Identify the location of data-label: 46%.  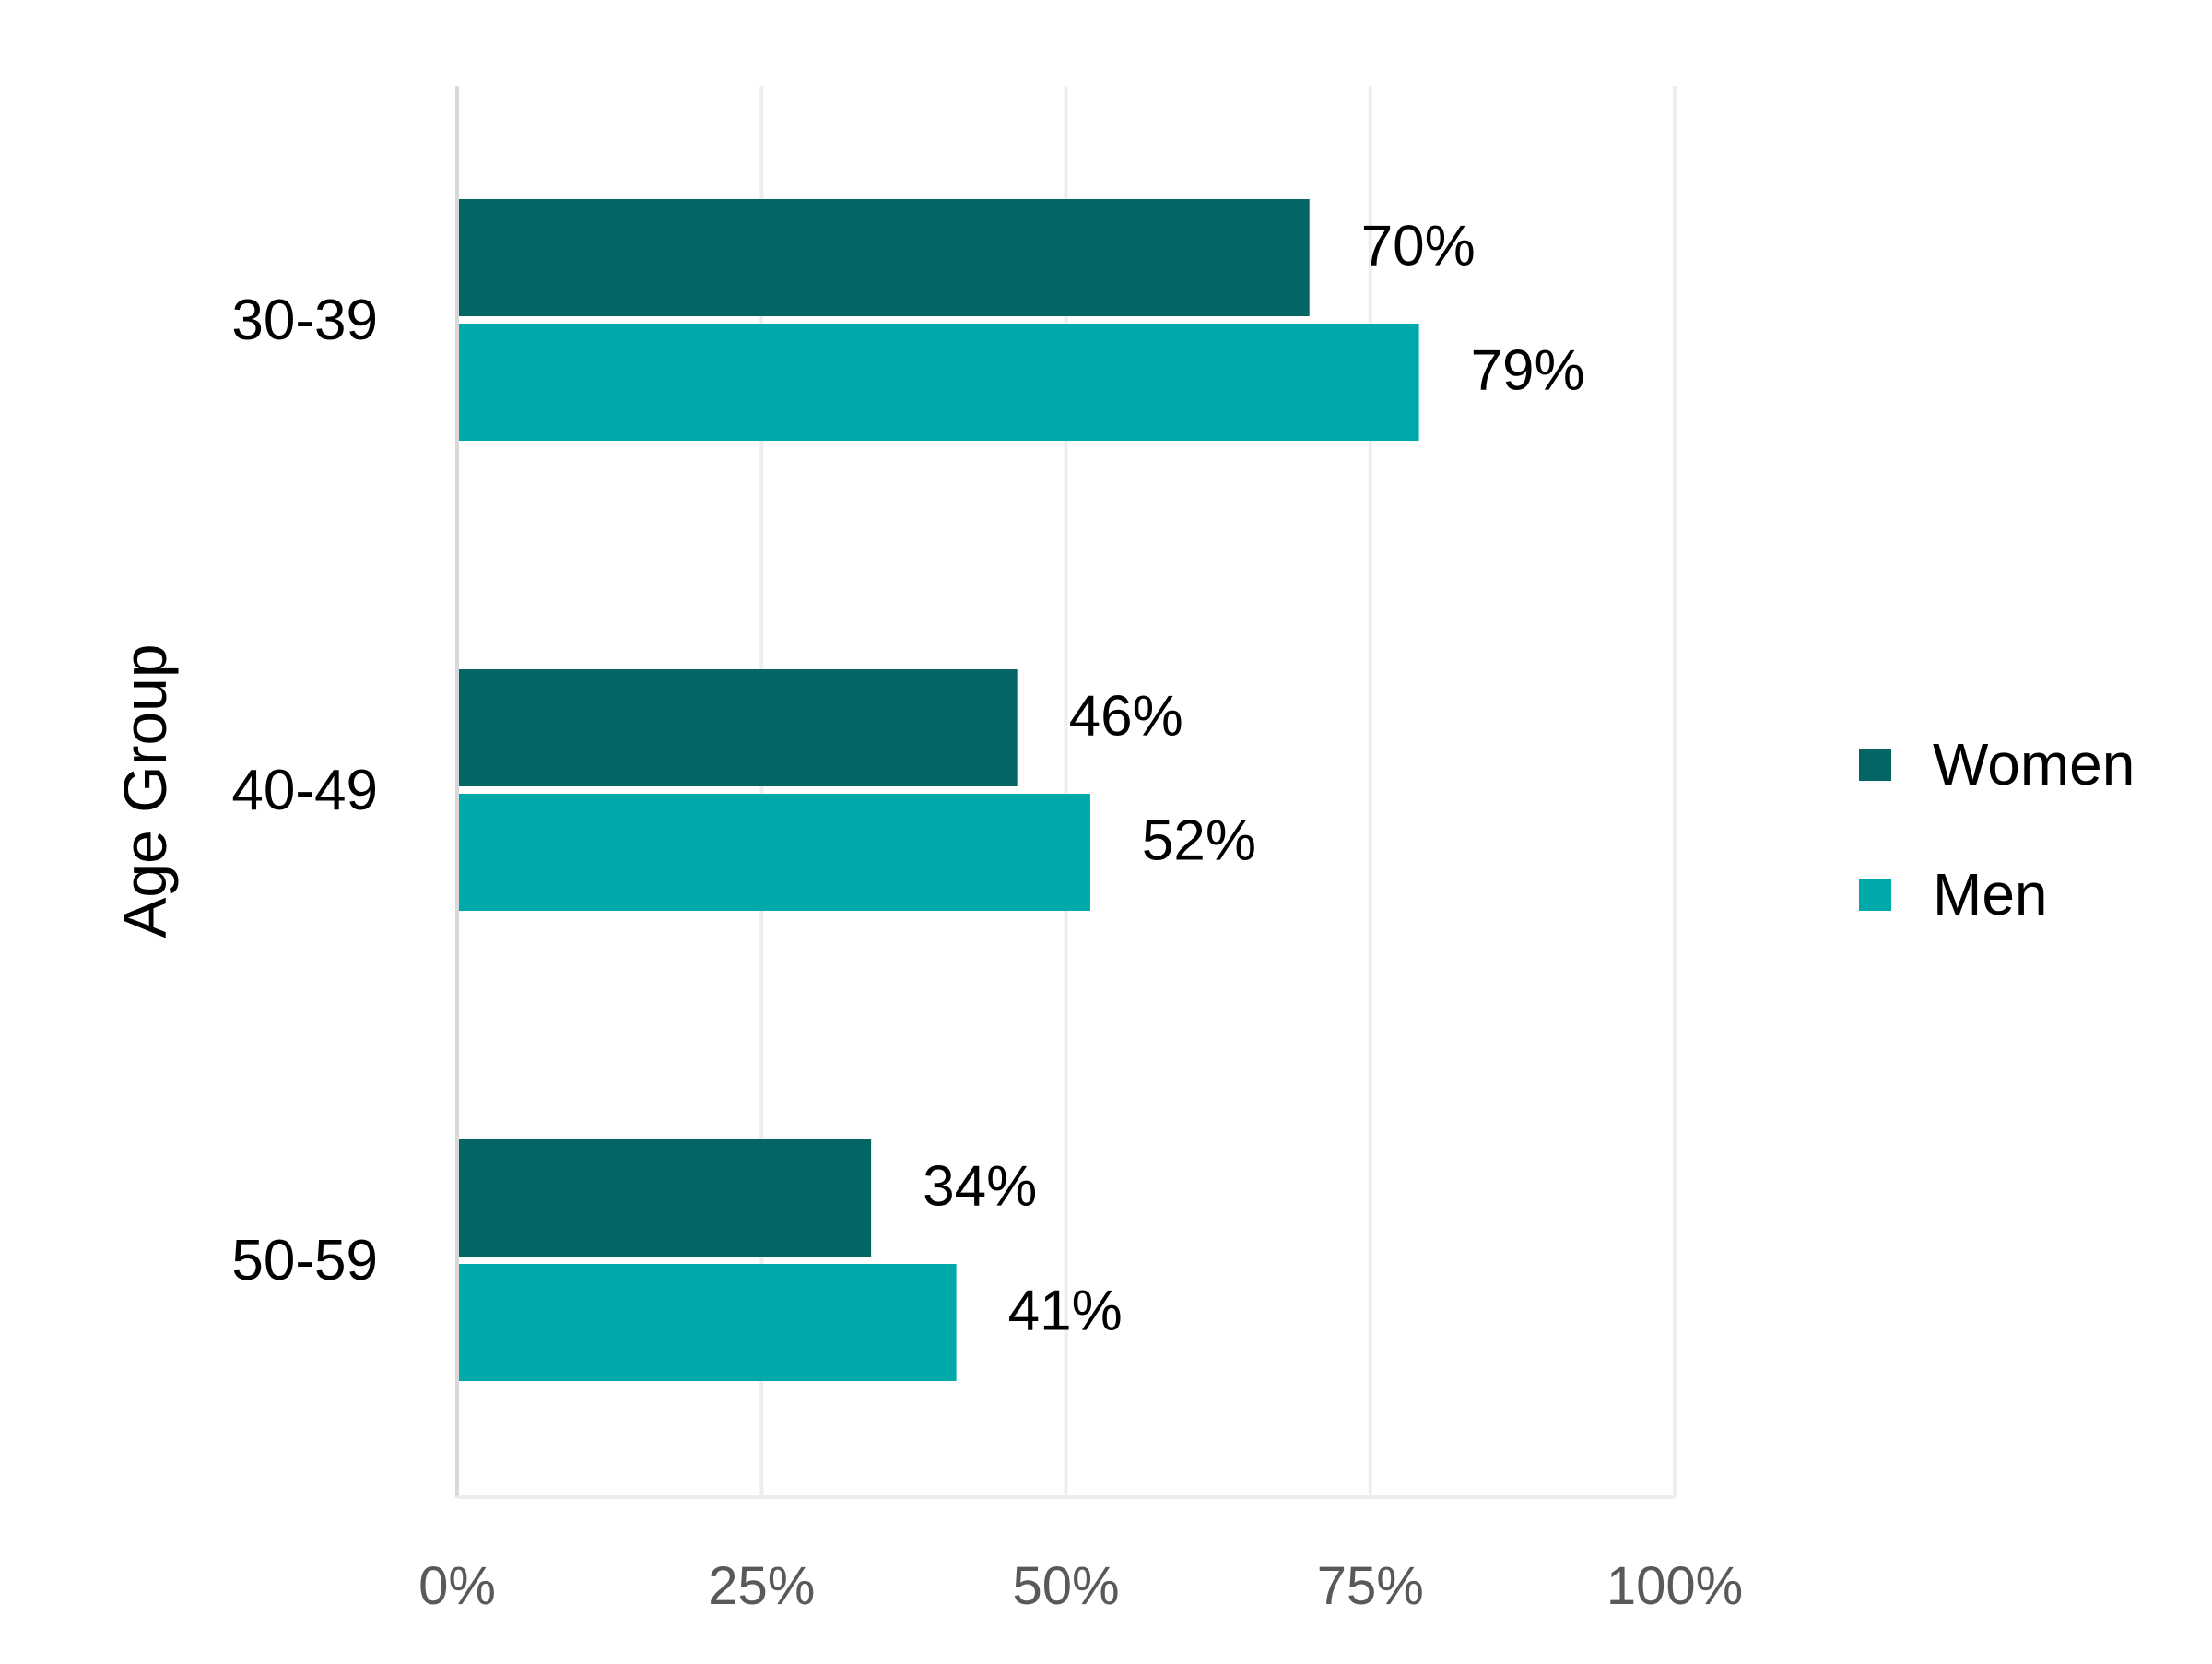
(1126, 717).